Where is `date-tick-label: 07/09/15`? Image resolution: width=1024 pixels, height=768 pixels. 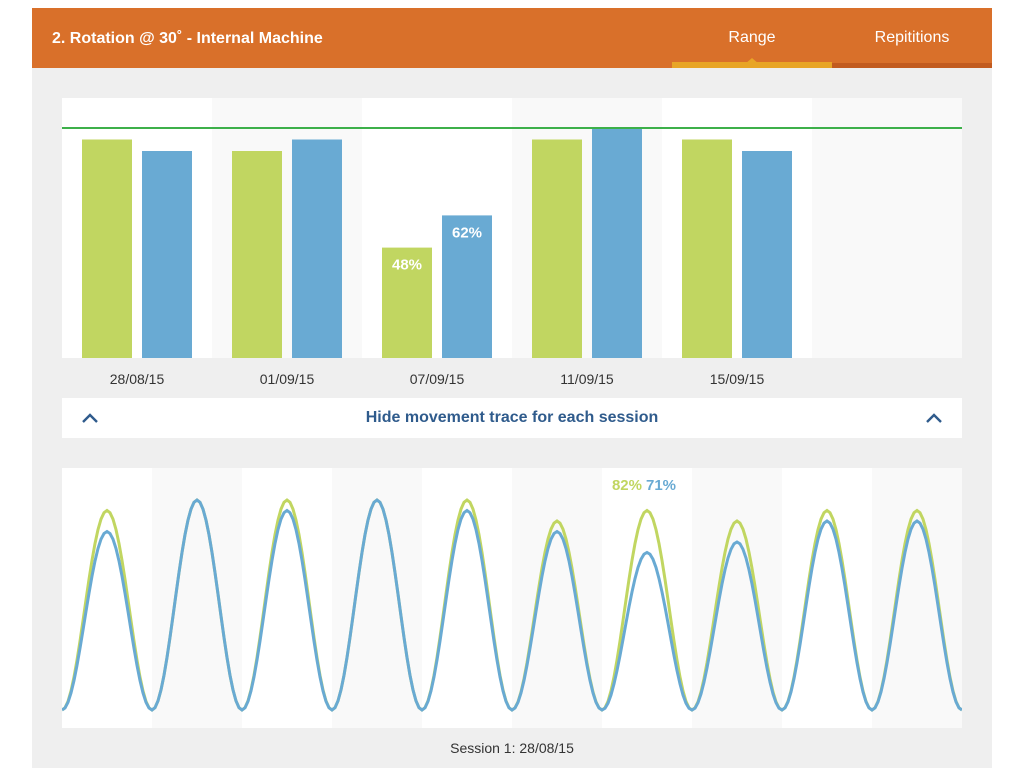
date-tick-label: 07/09/15 is located at coordinates (437, 379).